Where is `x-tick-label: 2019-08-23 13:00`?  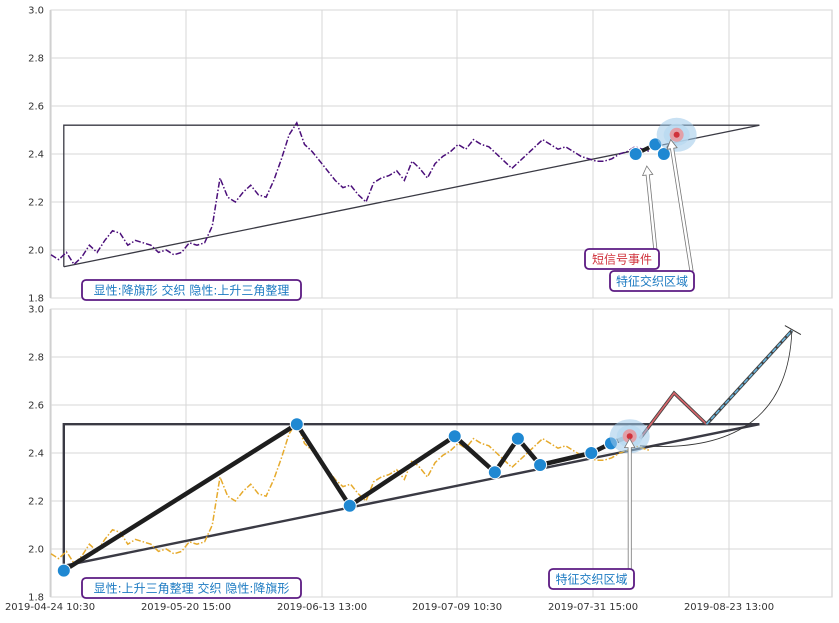 x-tick-label: 2019-08-23 13:00 is located at coordinates (729, 607).